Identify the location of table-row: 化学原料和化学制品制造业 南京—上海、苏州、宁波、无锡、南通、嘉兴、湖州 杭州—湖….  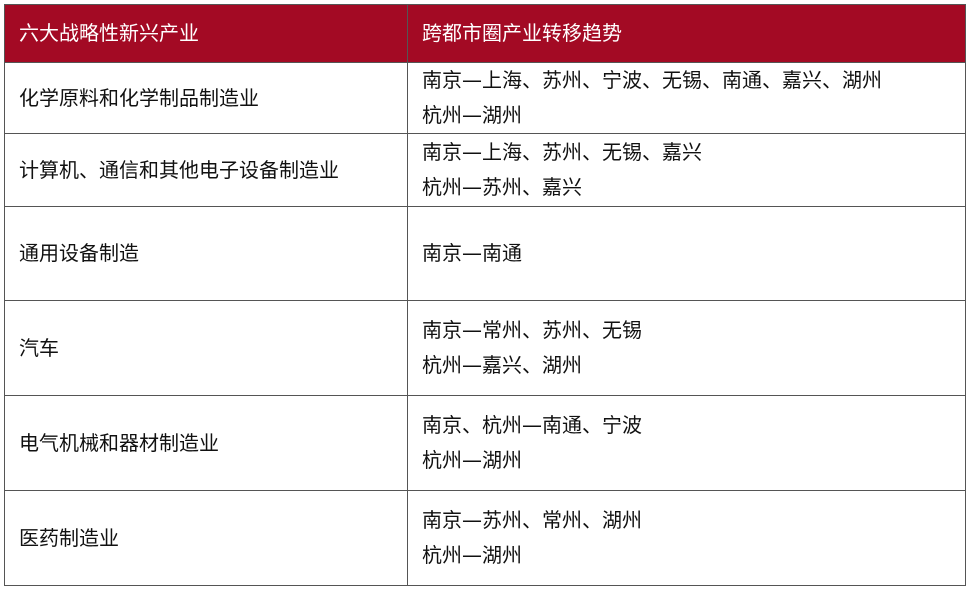
(485, 98).